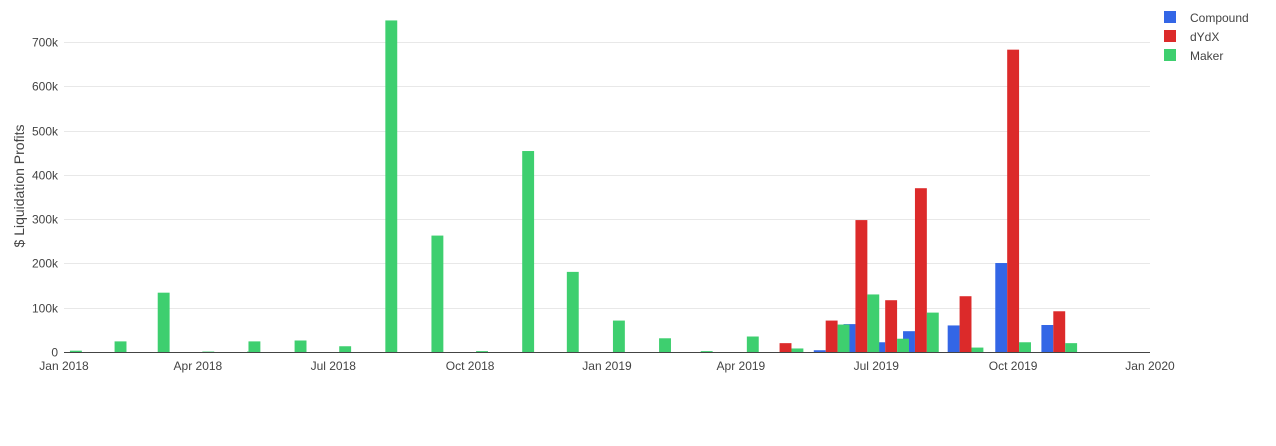 The image size is (1276, 446). What do you see at coordinates (1206, 56) in the screenshot?
I see `legend-label: Maker` at bounding box center [1206, 56].